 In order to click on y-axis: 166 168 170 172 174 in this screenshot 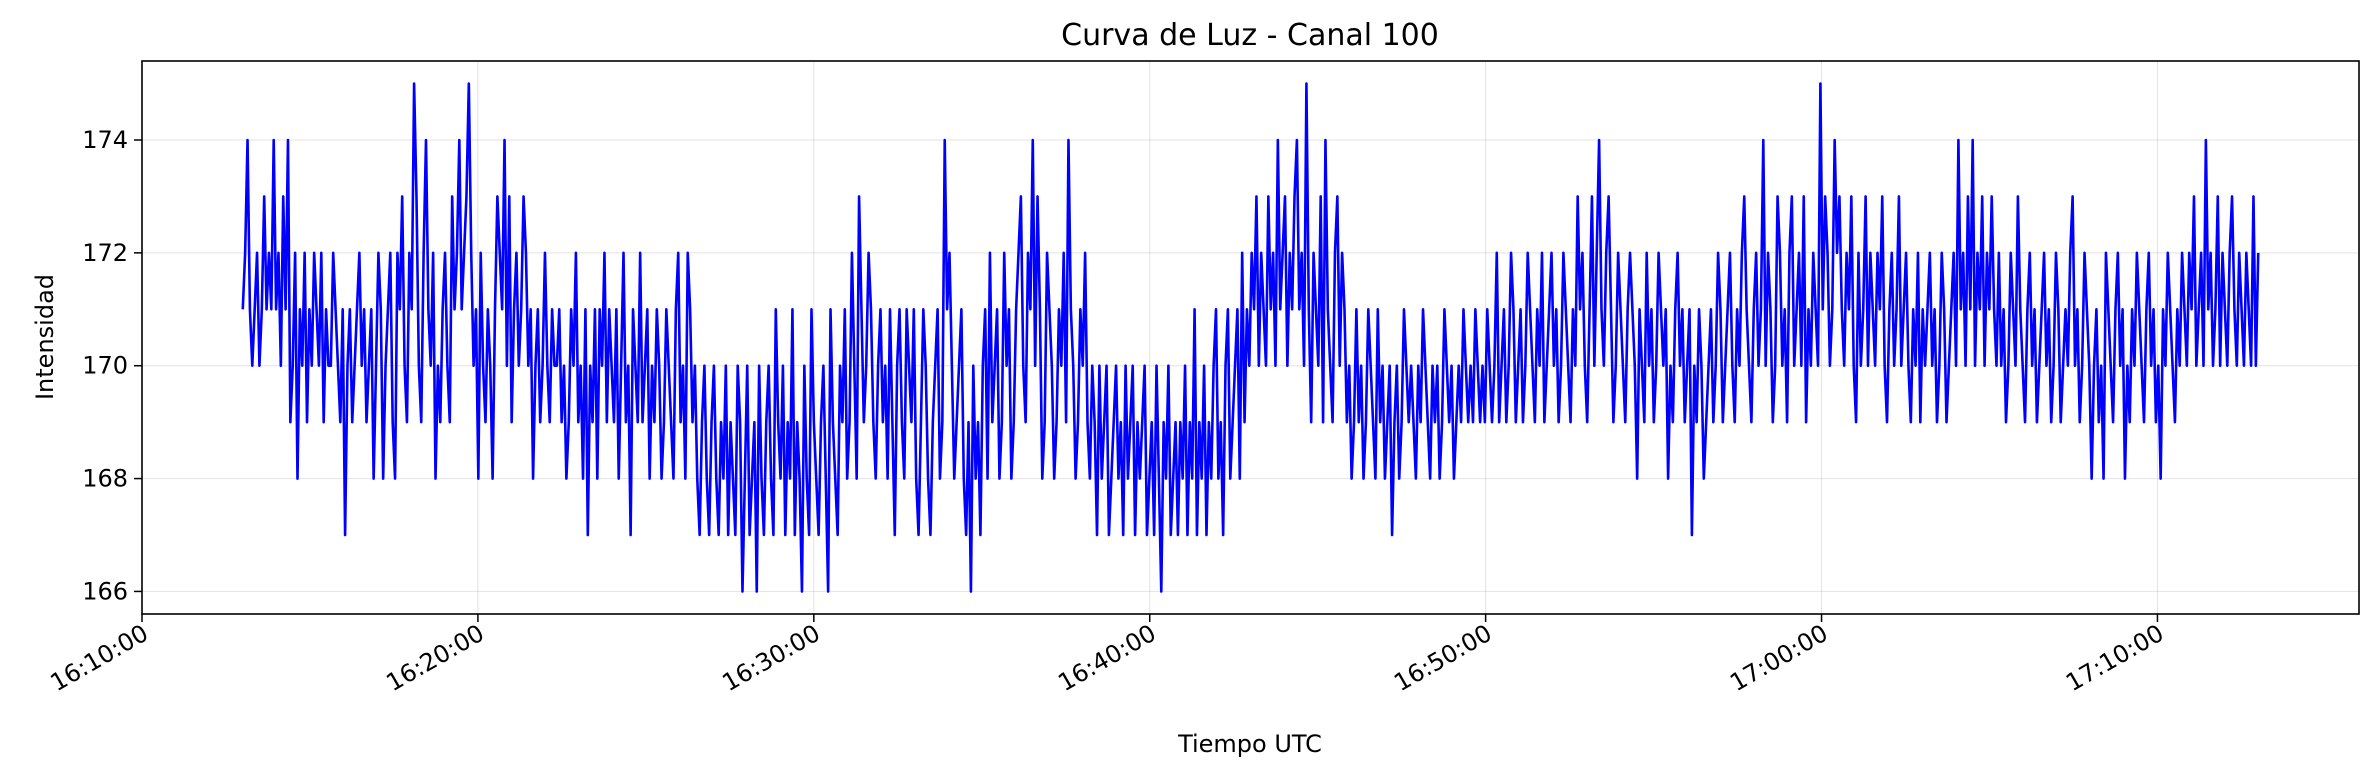, I will do `click(112, 365)`.